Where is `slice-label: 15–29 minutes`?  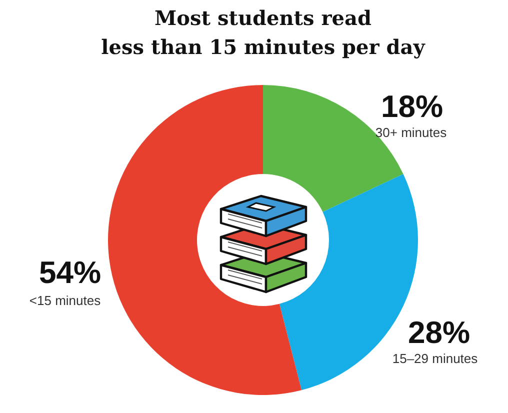
slice-label: 15–29 minutes is located at coordinates (435, 358).